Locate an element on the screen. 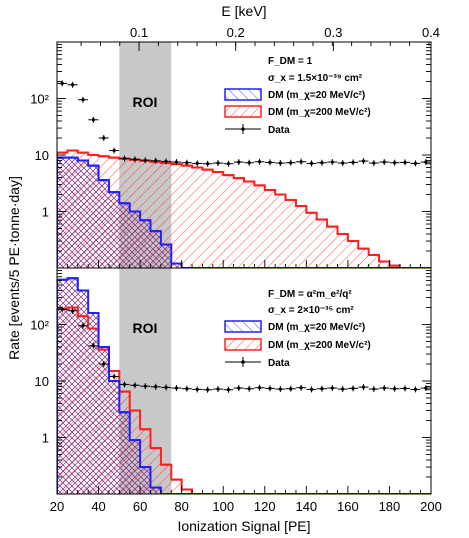 The image size is (469, 538). legend-label-dm-light: DM (m_χ=20 MeV/c²) is located at coordinates (316, 95).